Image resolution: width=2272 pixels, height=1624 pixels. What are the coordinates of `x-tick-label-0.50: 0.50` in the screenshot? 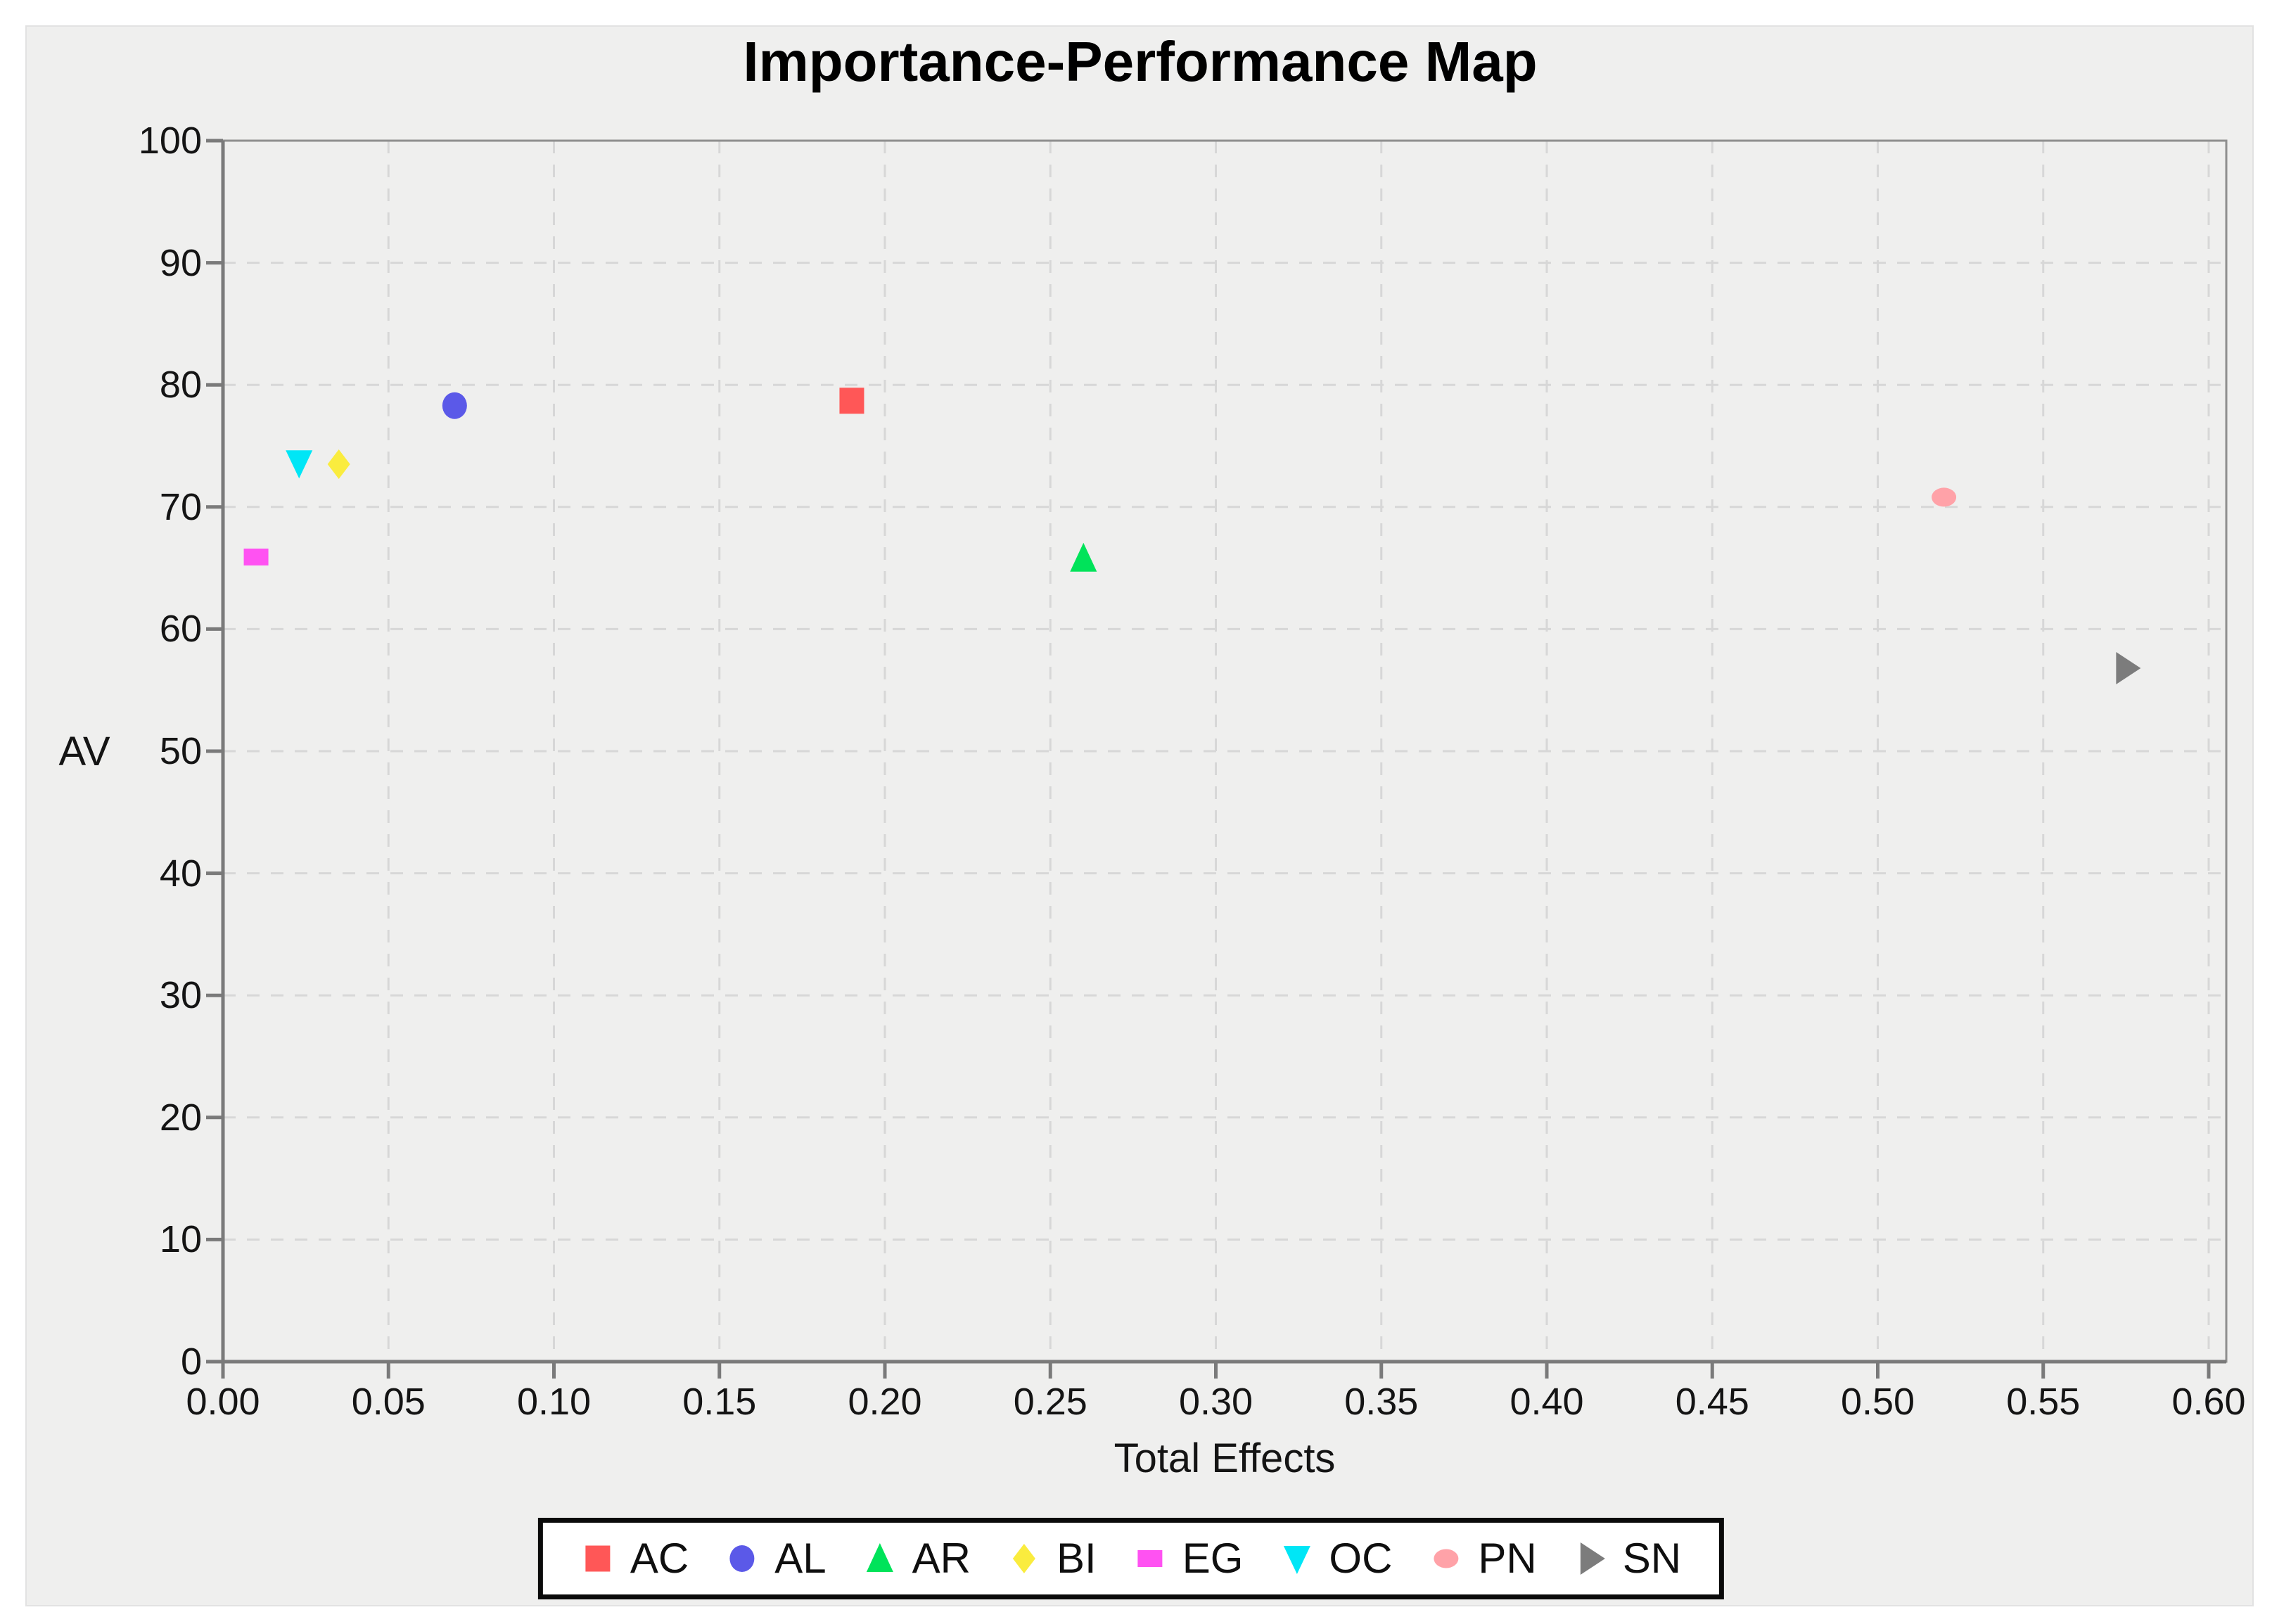 It's located at (1877, 1402).